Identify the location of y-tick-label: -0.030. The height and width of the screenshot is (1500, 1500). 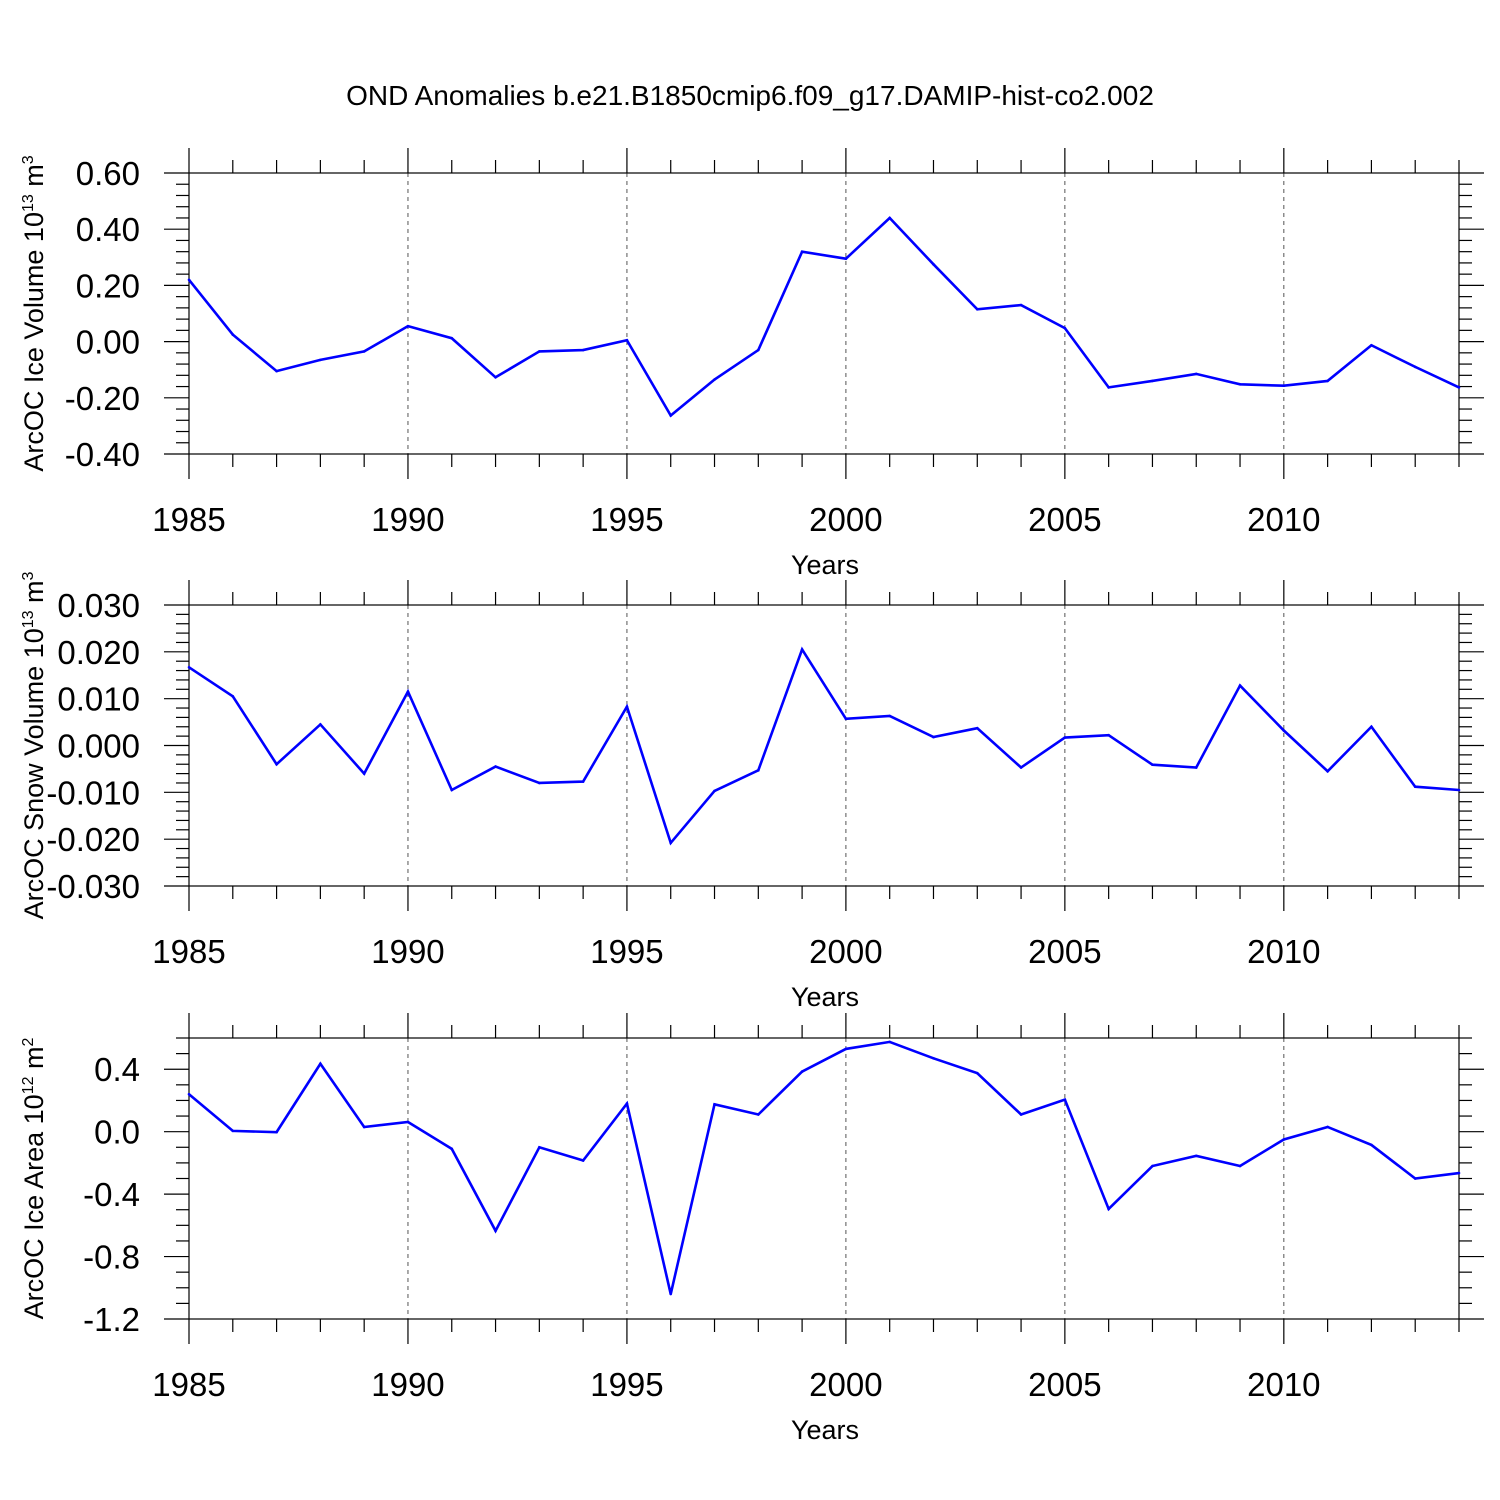
(93, 886).